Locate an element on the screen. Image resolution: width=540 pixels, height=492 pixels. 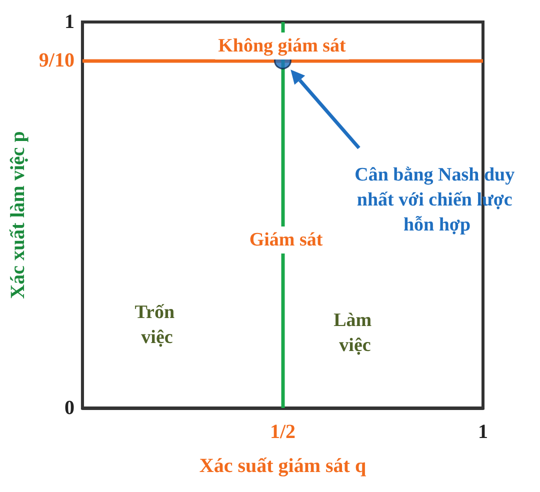
x-axis-title: Xác suất giám sát q is located at coordinates (282, 466).